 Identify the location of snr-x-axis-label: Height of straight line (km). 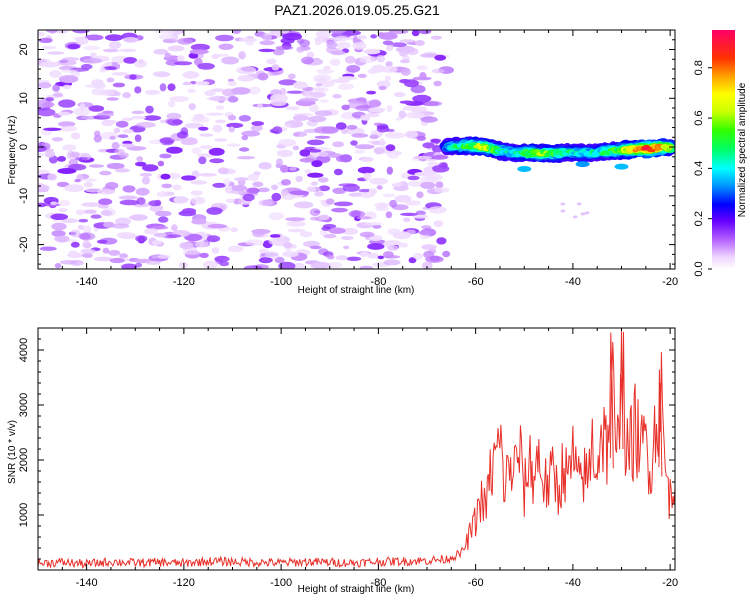
(356, 589).